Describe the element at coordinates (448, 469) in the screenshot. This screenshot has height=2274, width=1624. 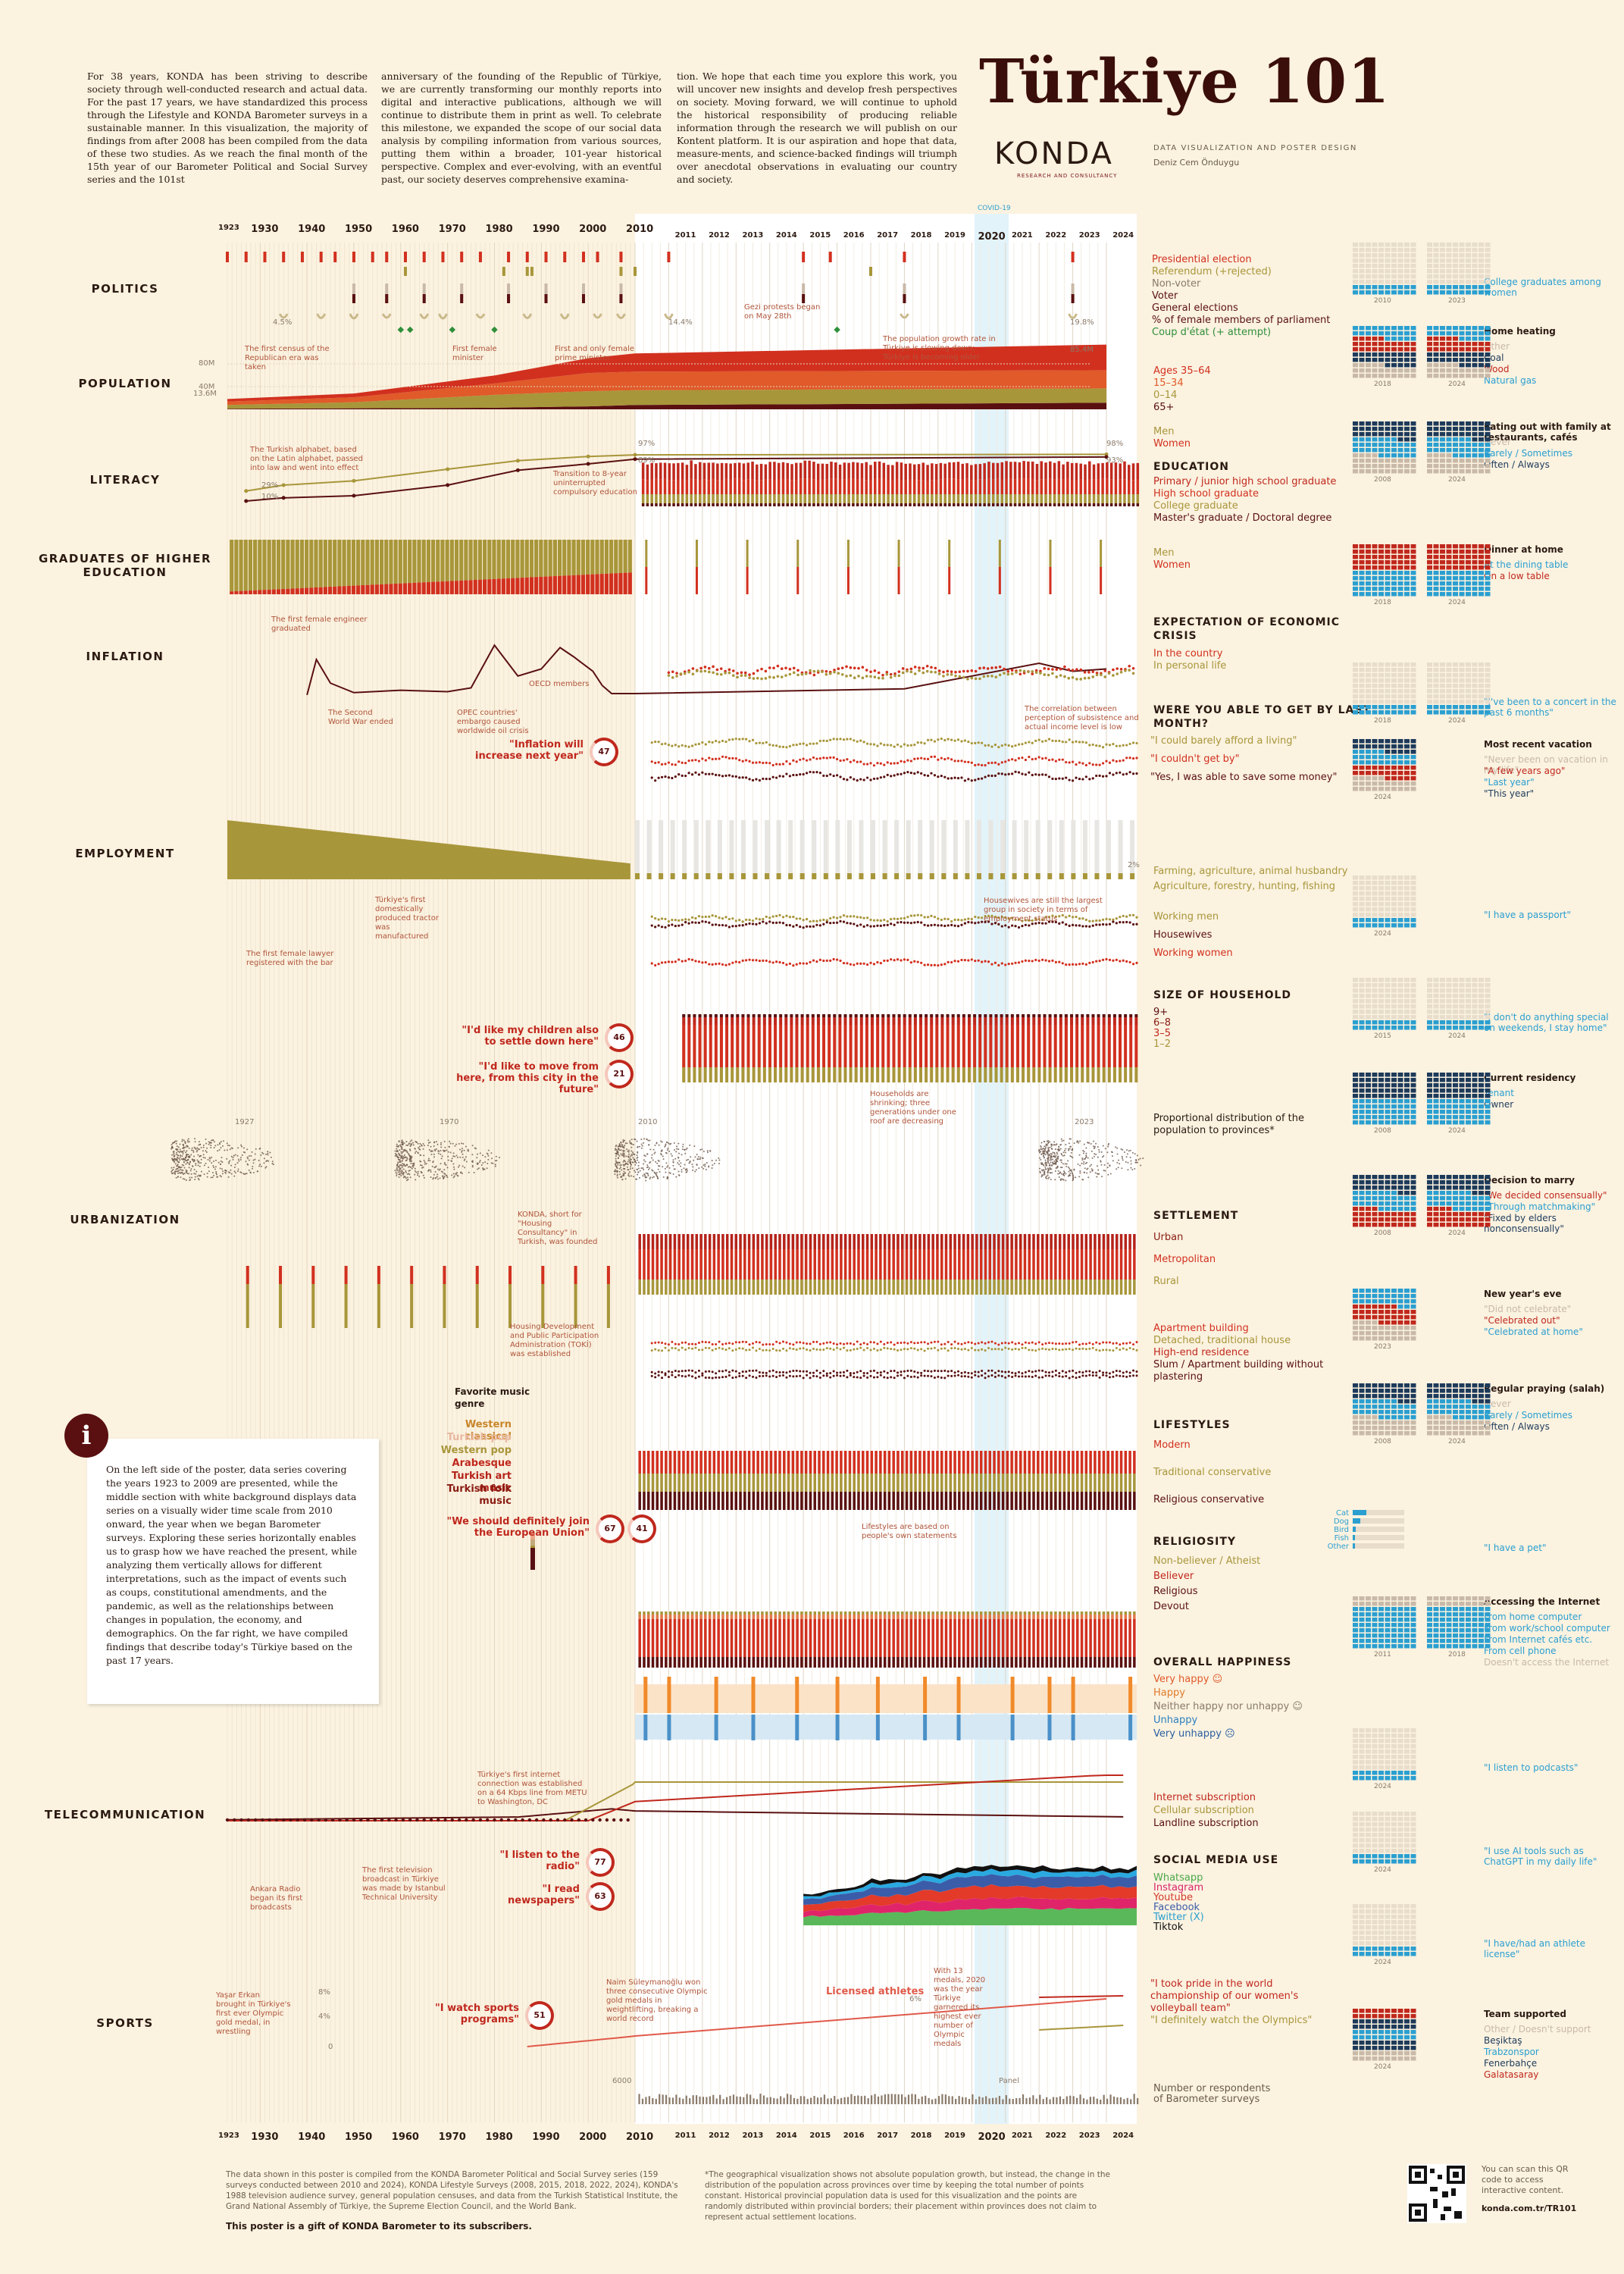
I see `literacy-point` at that location.